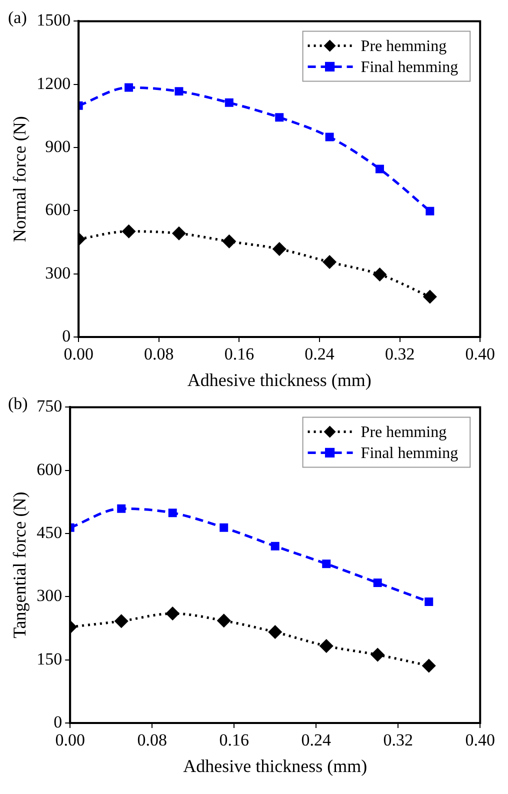 This screenshot has width=508, height=794. Describe the element at coordinates (20, 179) in the screenshot. I see `y-axis-title: Normal force (N)` at that location.